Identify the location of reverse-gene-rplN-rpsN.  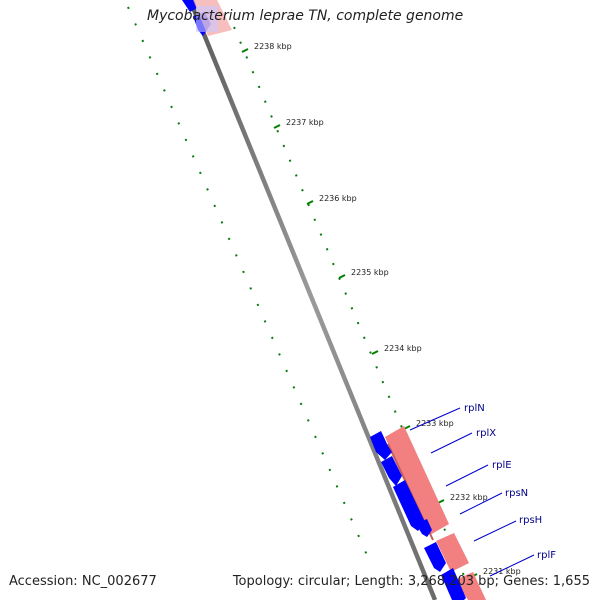
(417, 480).